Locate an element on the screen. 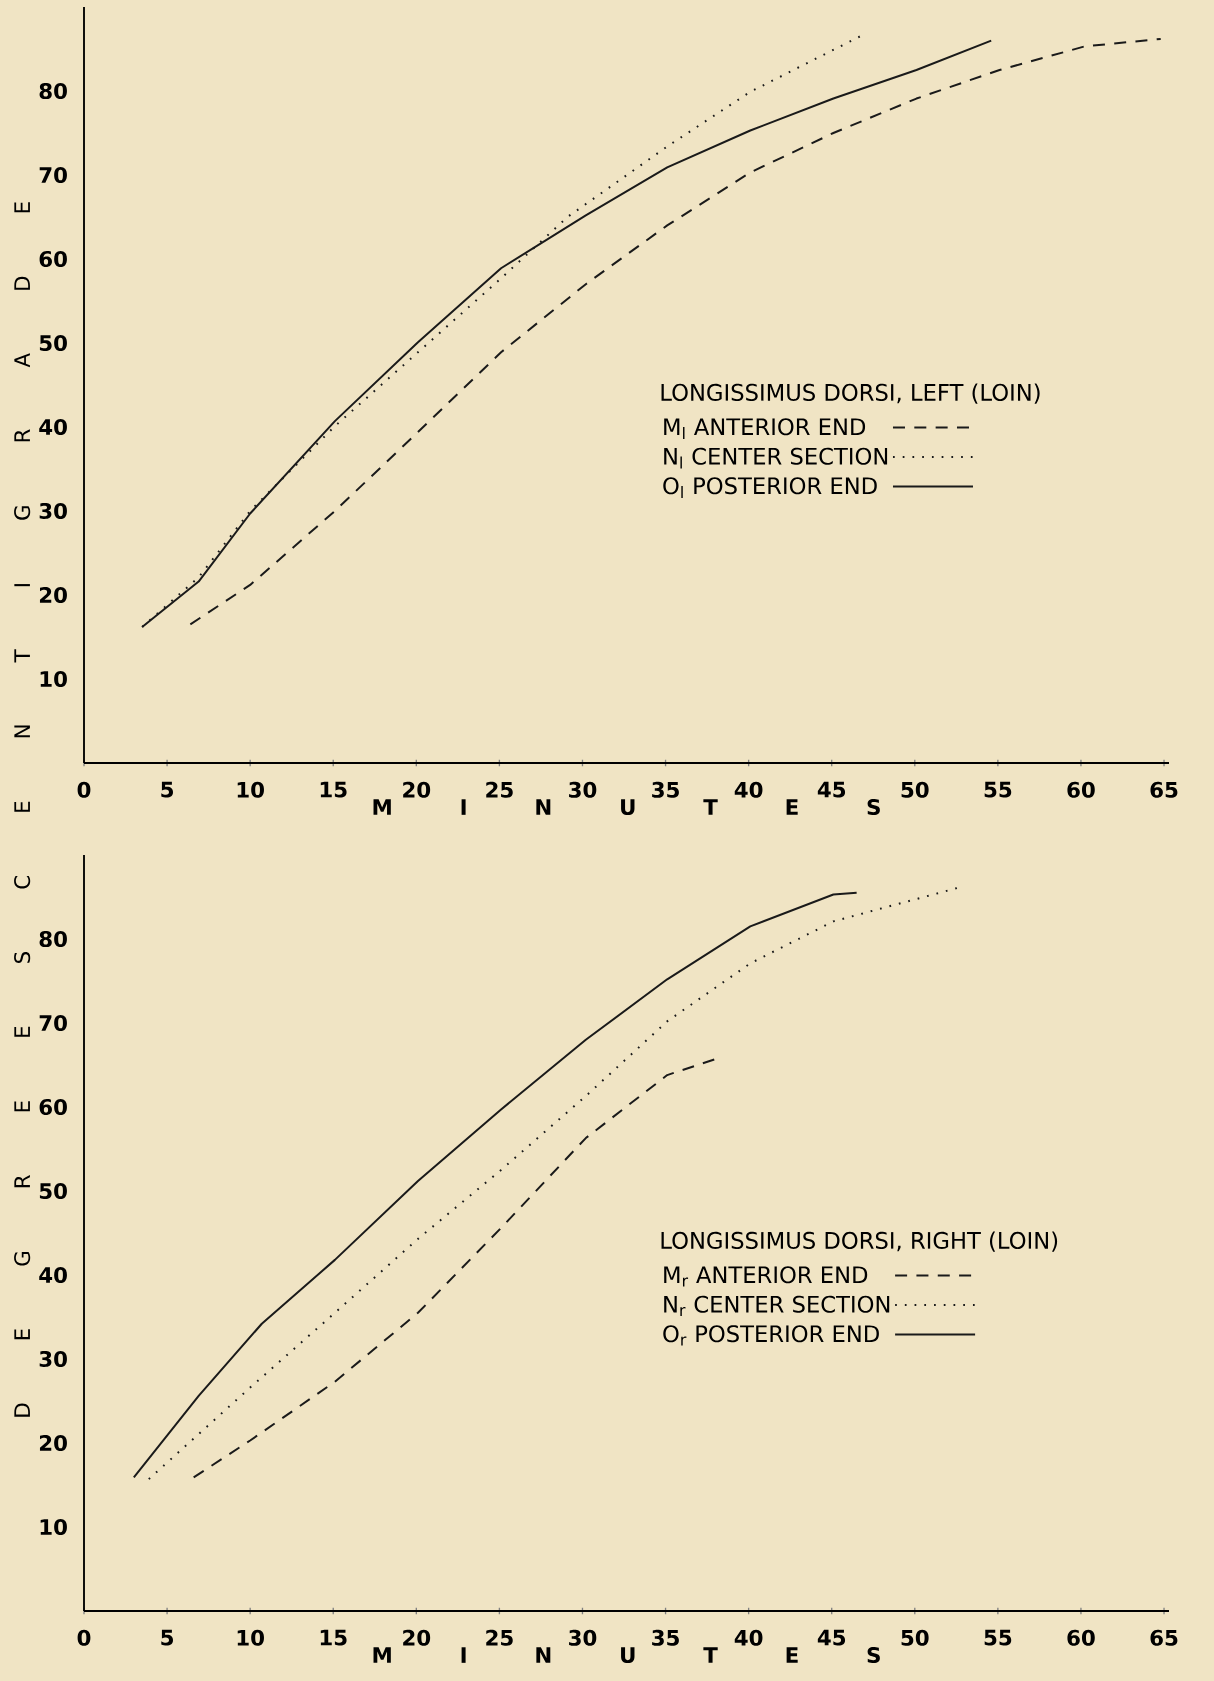  legend-title: LONGISSIMUS DORSI, RIGHT (LOIN) is located at coordinates (859, 1241).